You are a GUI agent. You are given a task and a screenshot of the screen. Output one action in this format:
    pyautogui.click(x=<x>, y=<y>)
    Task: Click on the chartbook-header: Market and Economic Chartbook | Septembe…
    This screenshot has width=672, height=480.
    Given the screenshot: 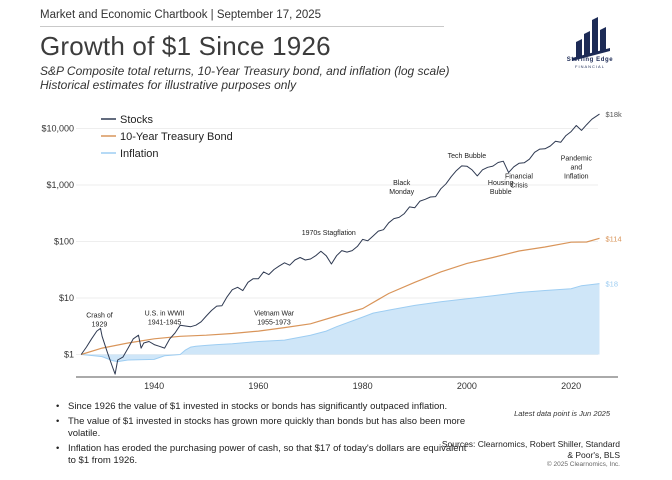 What is the action you would take?
    pyautogui.click(x=181, y=15)
    